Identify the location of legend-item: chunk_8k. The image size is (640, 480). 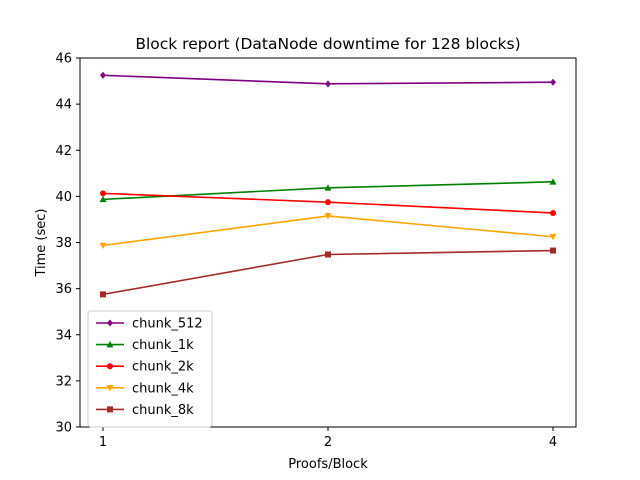
(145, 410).